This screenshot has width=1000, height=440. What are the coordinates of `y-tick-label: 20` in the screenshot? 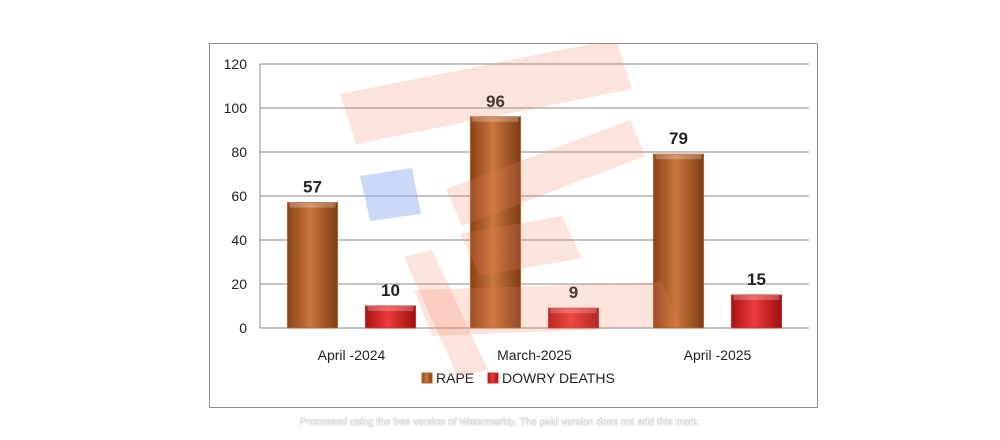 It's located at (239, 284).